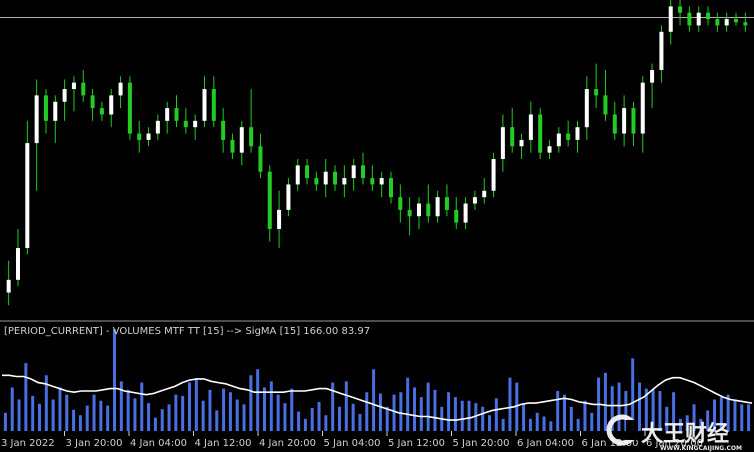  I want to click on watermark-logo: 大王财经 WWW.KINGCAIJING.COM, so click(674, 433).